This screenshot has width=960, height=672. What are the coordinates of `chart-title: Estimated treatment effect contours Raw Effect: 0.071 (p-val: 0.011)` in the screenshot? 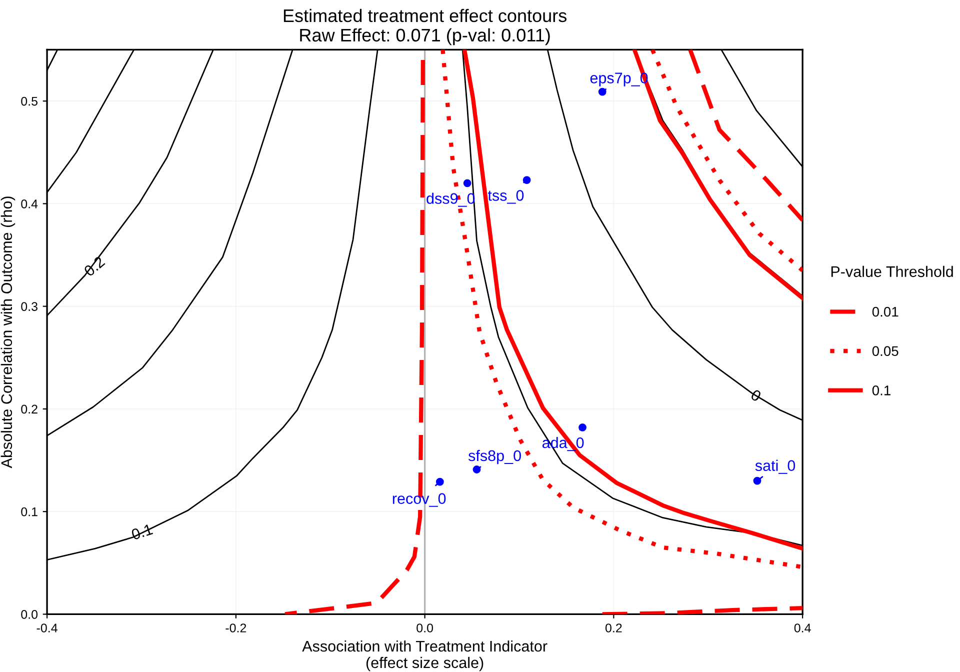 It's located at (425, 27).